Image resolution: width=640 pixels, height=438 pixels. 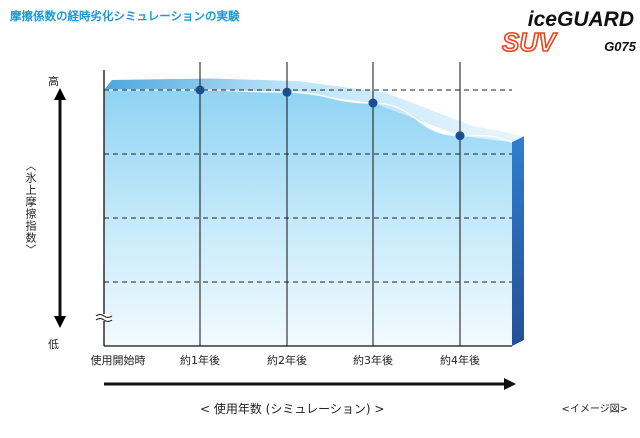 I want to click on axis-break-gap, so click(x=104, y=317).